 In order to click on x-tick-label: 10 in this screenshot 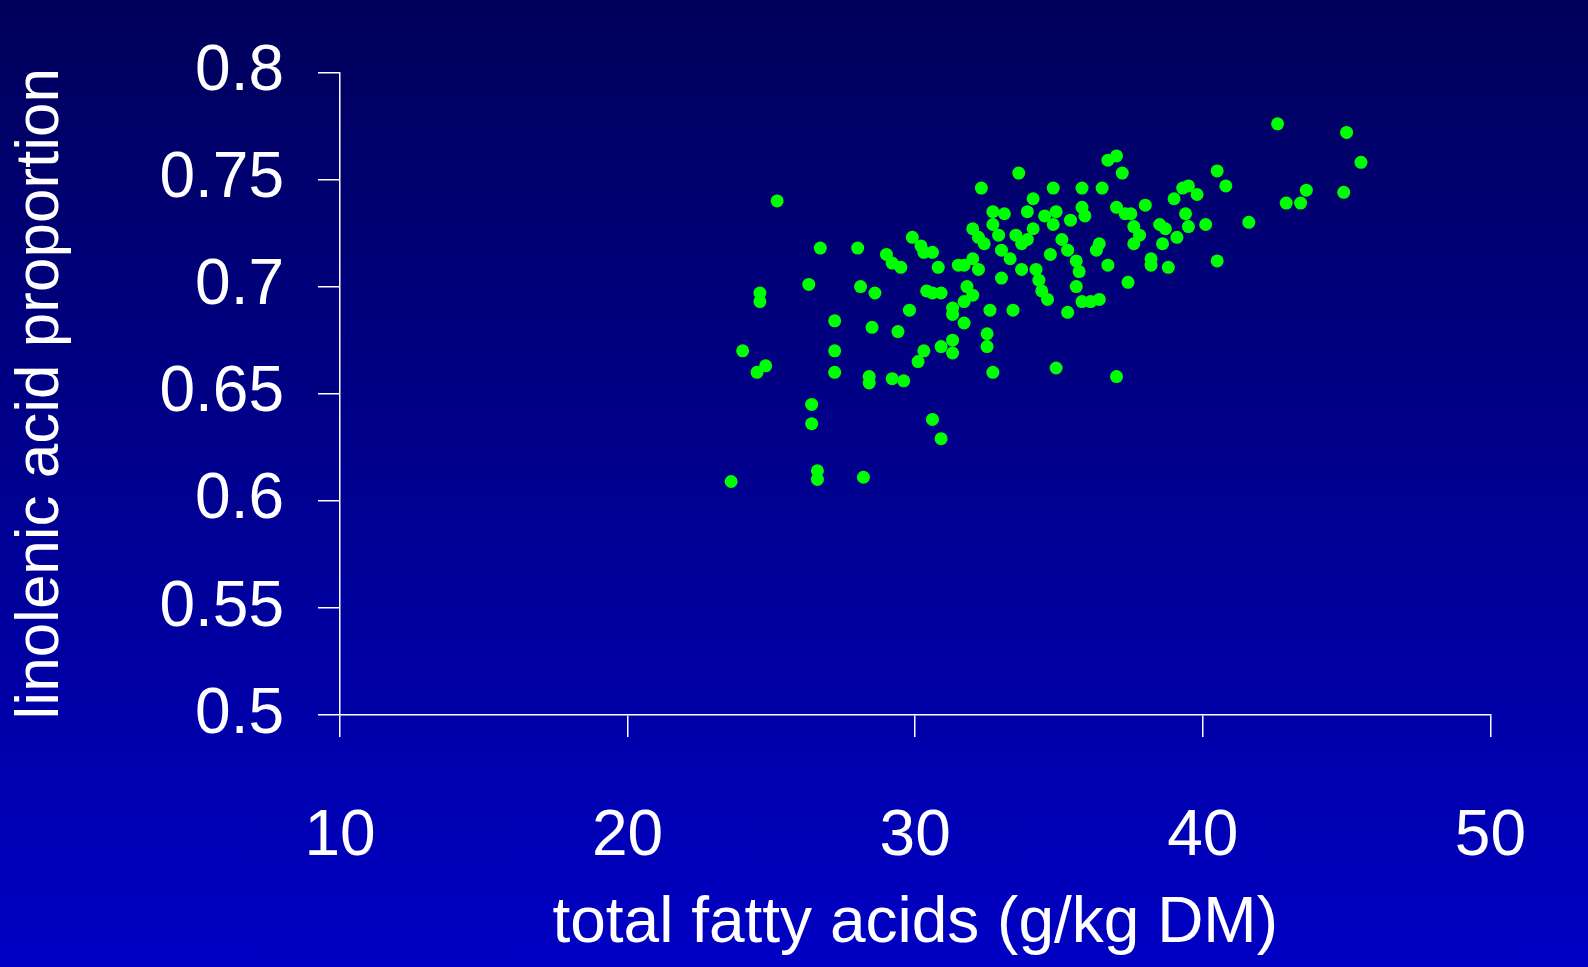, I will do `click(340, 833)`.